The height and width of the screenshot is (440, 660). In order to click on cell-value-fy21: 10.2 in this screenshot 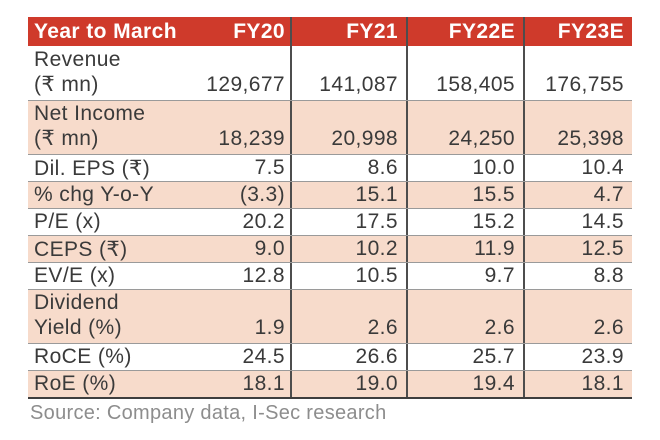, I will do `click(348, 249)`.